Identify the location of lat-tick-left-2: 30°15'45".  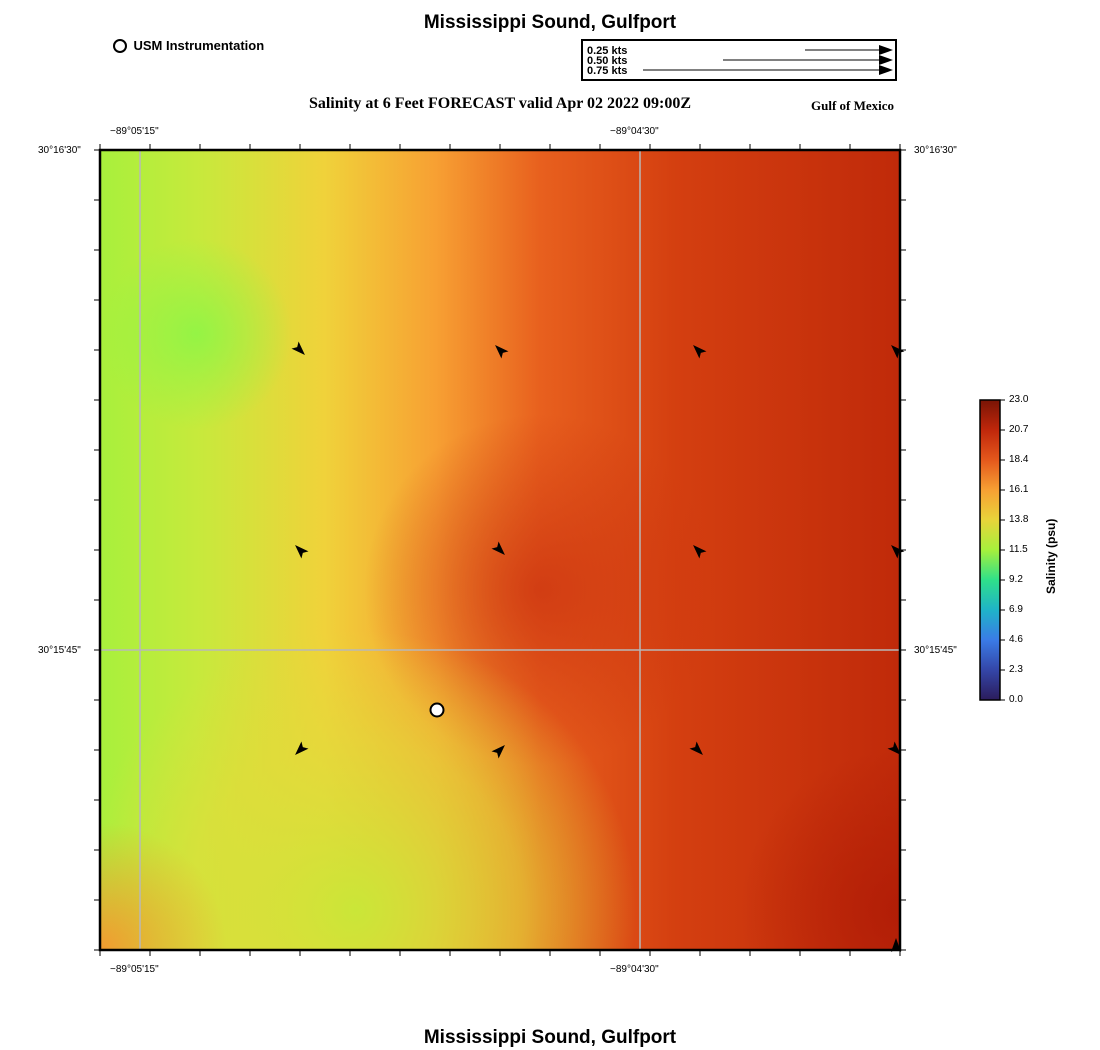
(59, 650).